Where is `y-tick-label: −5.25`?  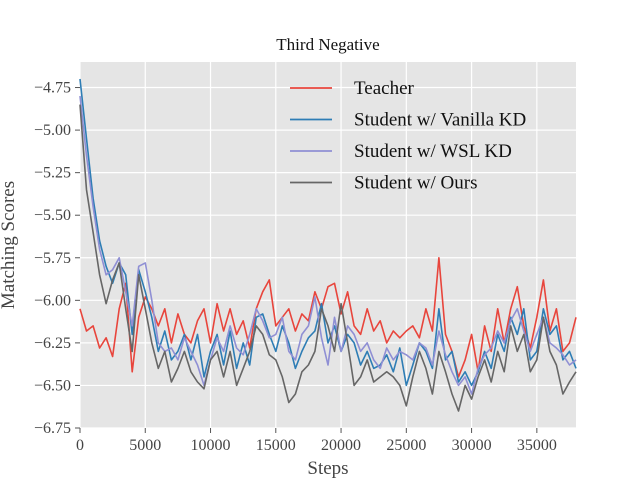 y-tick-label: −5.25 is located at coordinates (52, 173).